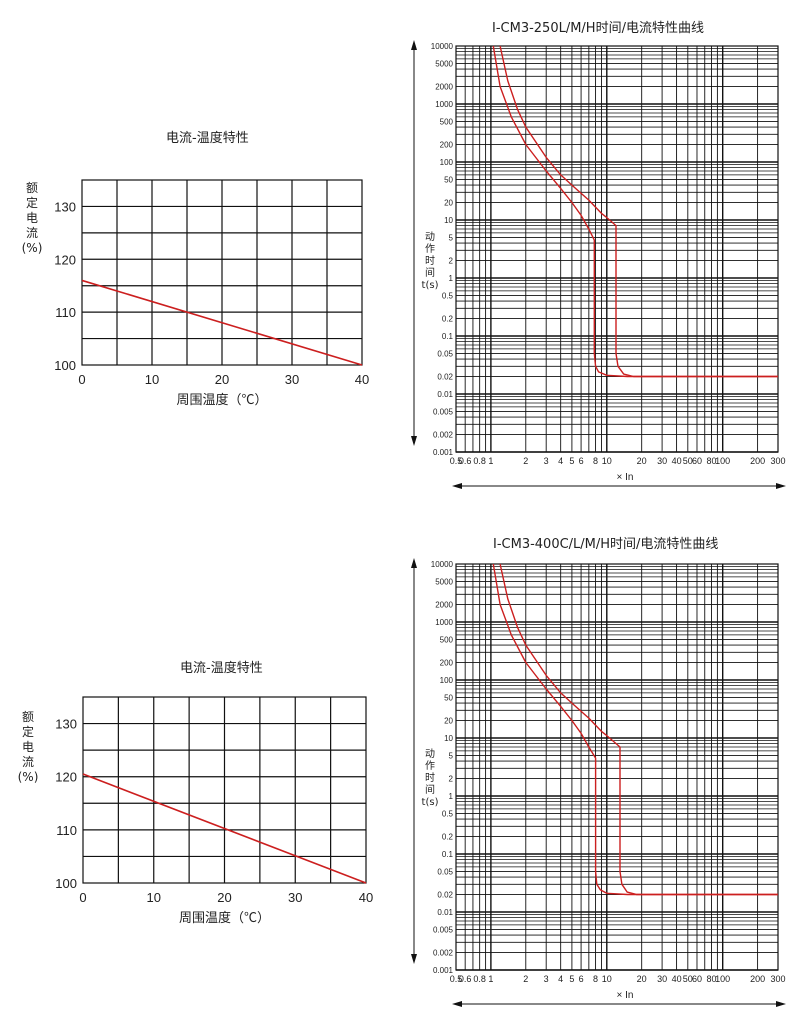 The height and width of the screenshot is (1024, 800). What do you see at coordinates (448, 319) in the screenshot?
I see `y-tick-label: 0.2` at bounding box center [448, 319].